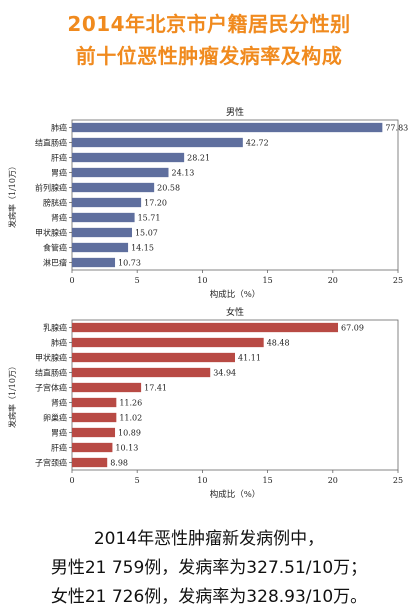 The image size is (418, 612). I want to click on y-tick-label: 食管癌, so click(55, 248).